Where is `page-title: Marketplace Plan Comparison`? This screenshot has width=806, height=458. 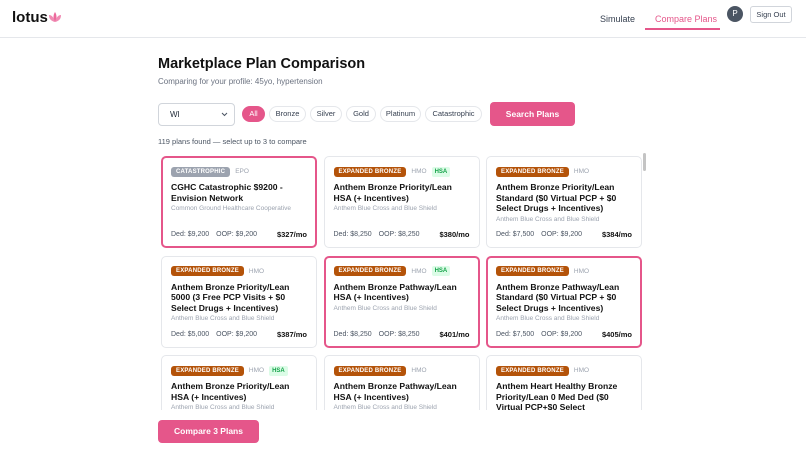 page-title: Marketplace Plan Comparison is located at coordinates (262, 64).